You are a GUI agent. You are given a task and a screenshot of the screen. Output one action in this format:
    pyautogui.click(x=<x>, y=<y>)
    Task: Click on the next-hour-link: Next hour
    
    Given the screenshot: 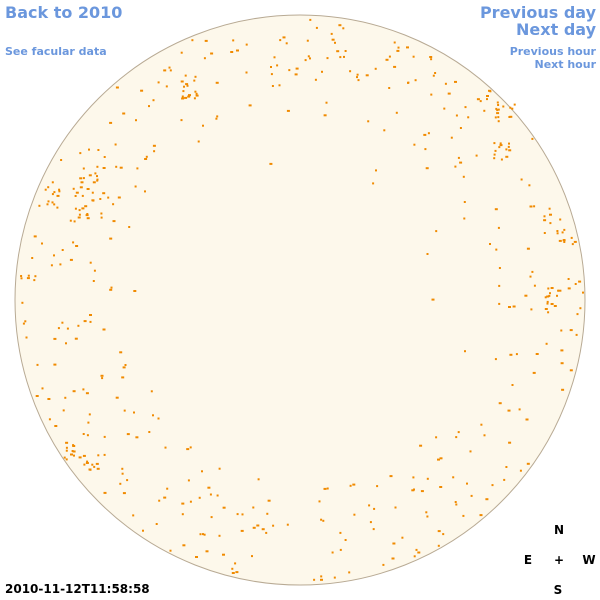 What is the action you would take?
    pyautogui.click(x=565, y=64)
    